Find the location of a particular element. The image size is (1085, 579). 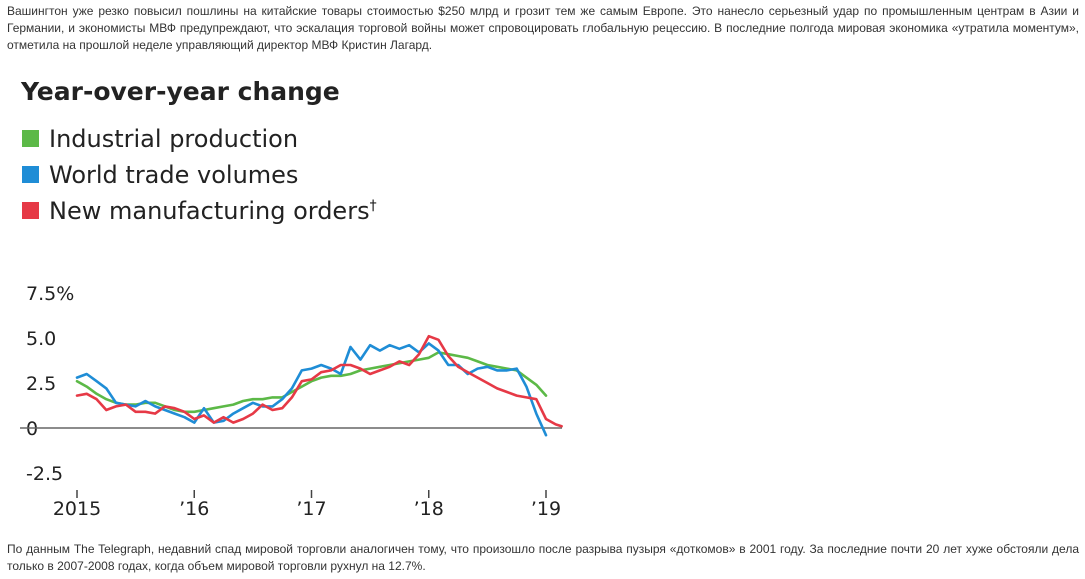

y-tick-label: 0 is located at coordinates (32, 429).